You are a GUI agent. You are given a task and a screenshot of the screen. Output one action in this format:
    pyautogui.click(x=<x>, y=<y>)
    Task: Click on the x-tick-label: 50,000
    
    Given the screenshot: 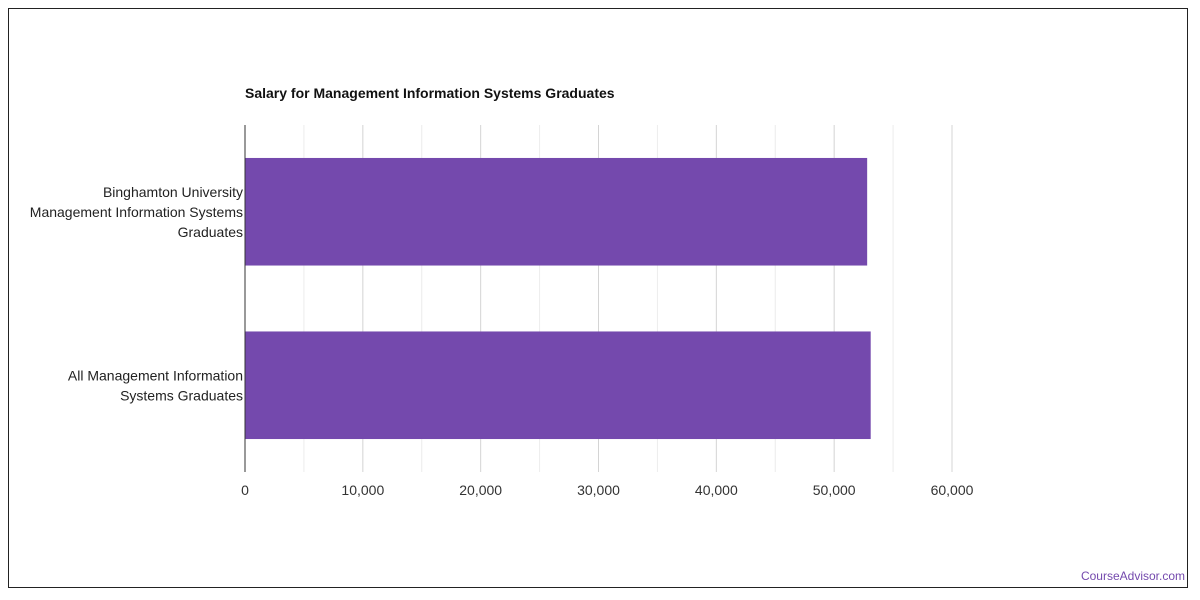 What is the action you would take?
    pyautogui.click(x=834, y=490)
    